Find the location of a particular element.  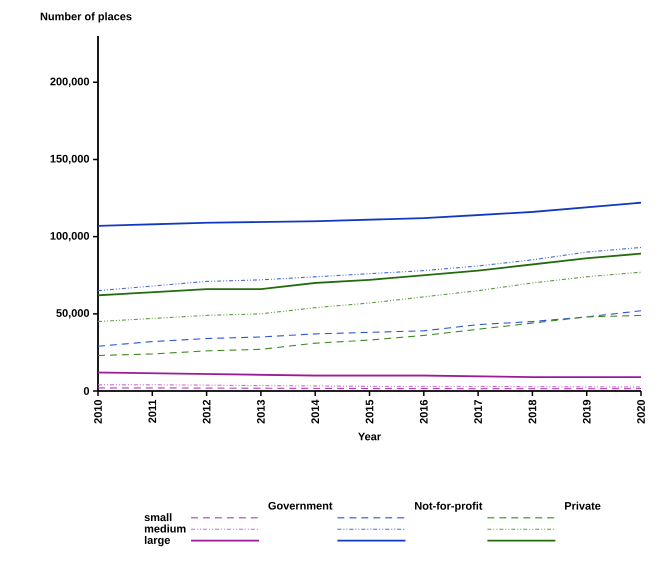

text: Government is located at coordinates (300, 506).